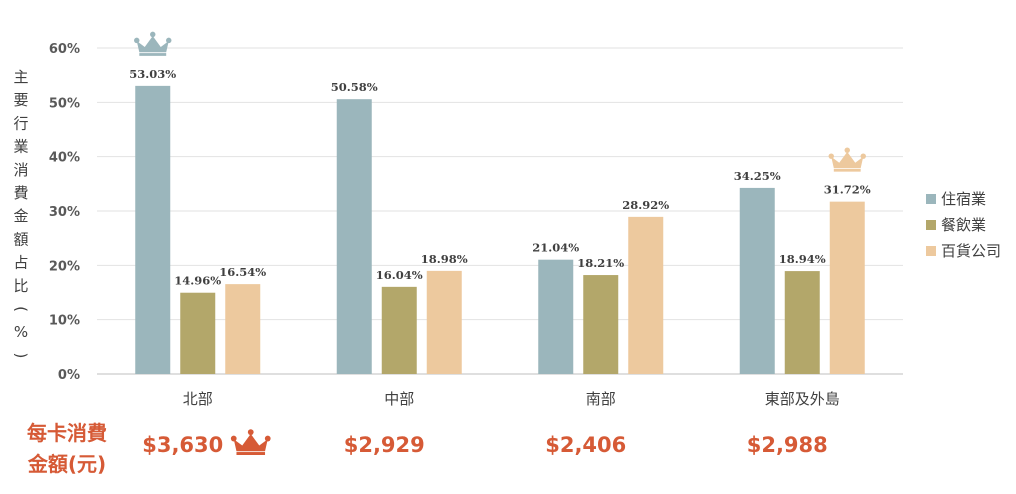  Describe the element at coordinates (963, 225) in the screenshot. I see `legend-label: 餐飲業` at that location.